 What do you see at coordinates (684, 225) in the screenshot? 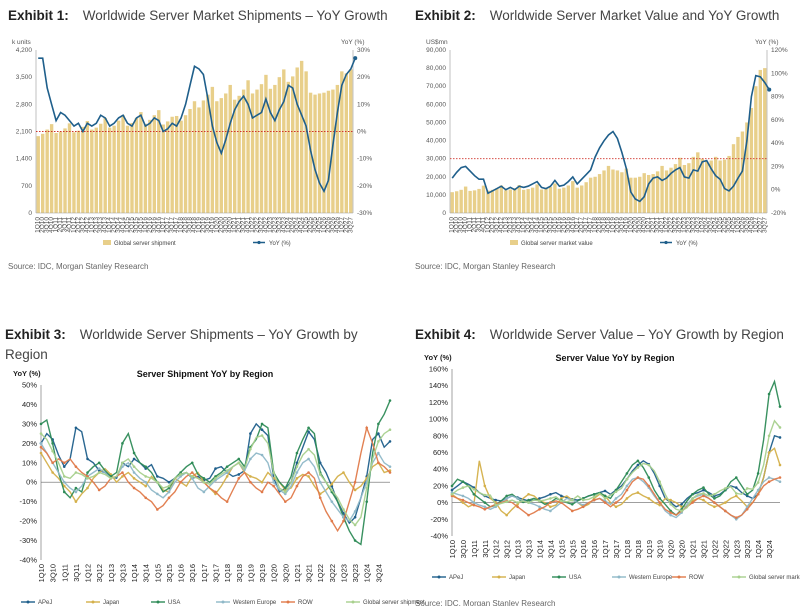
I see `x-tick-label: 1Q23` at bounding box center [684, 225].